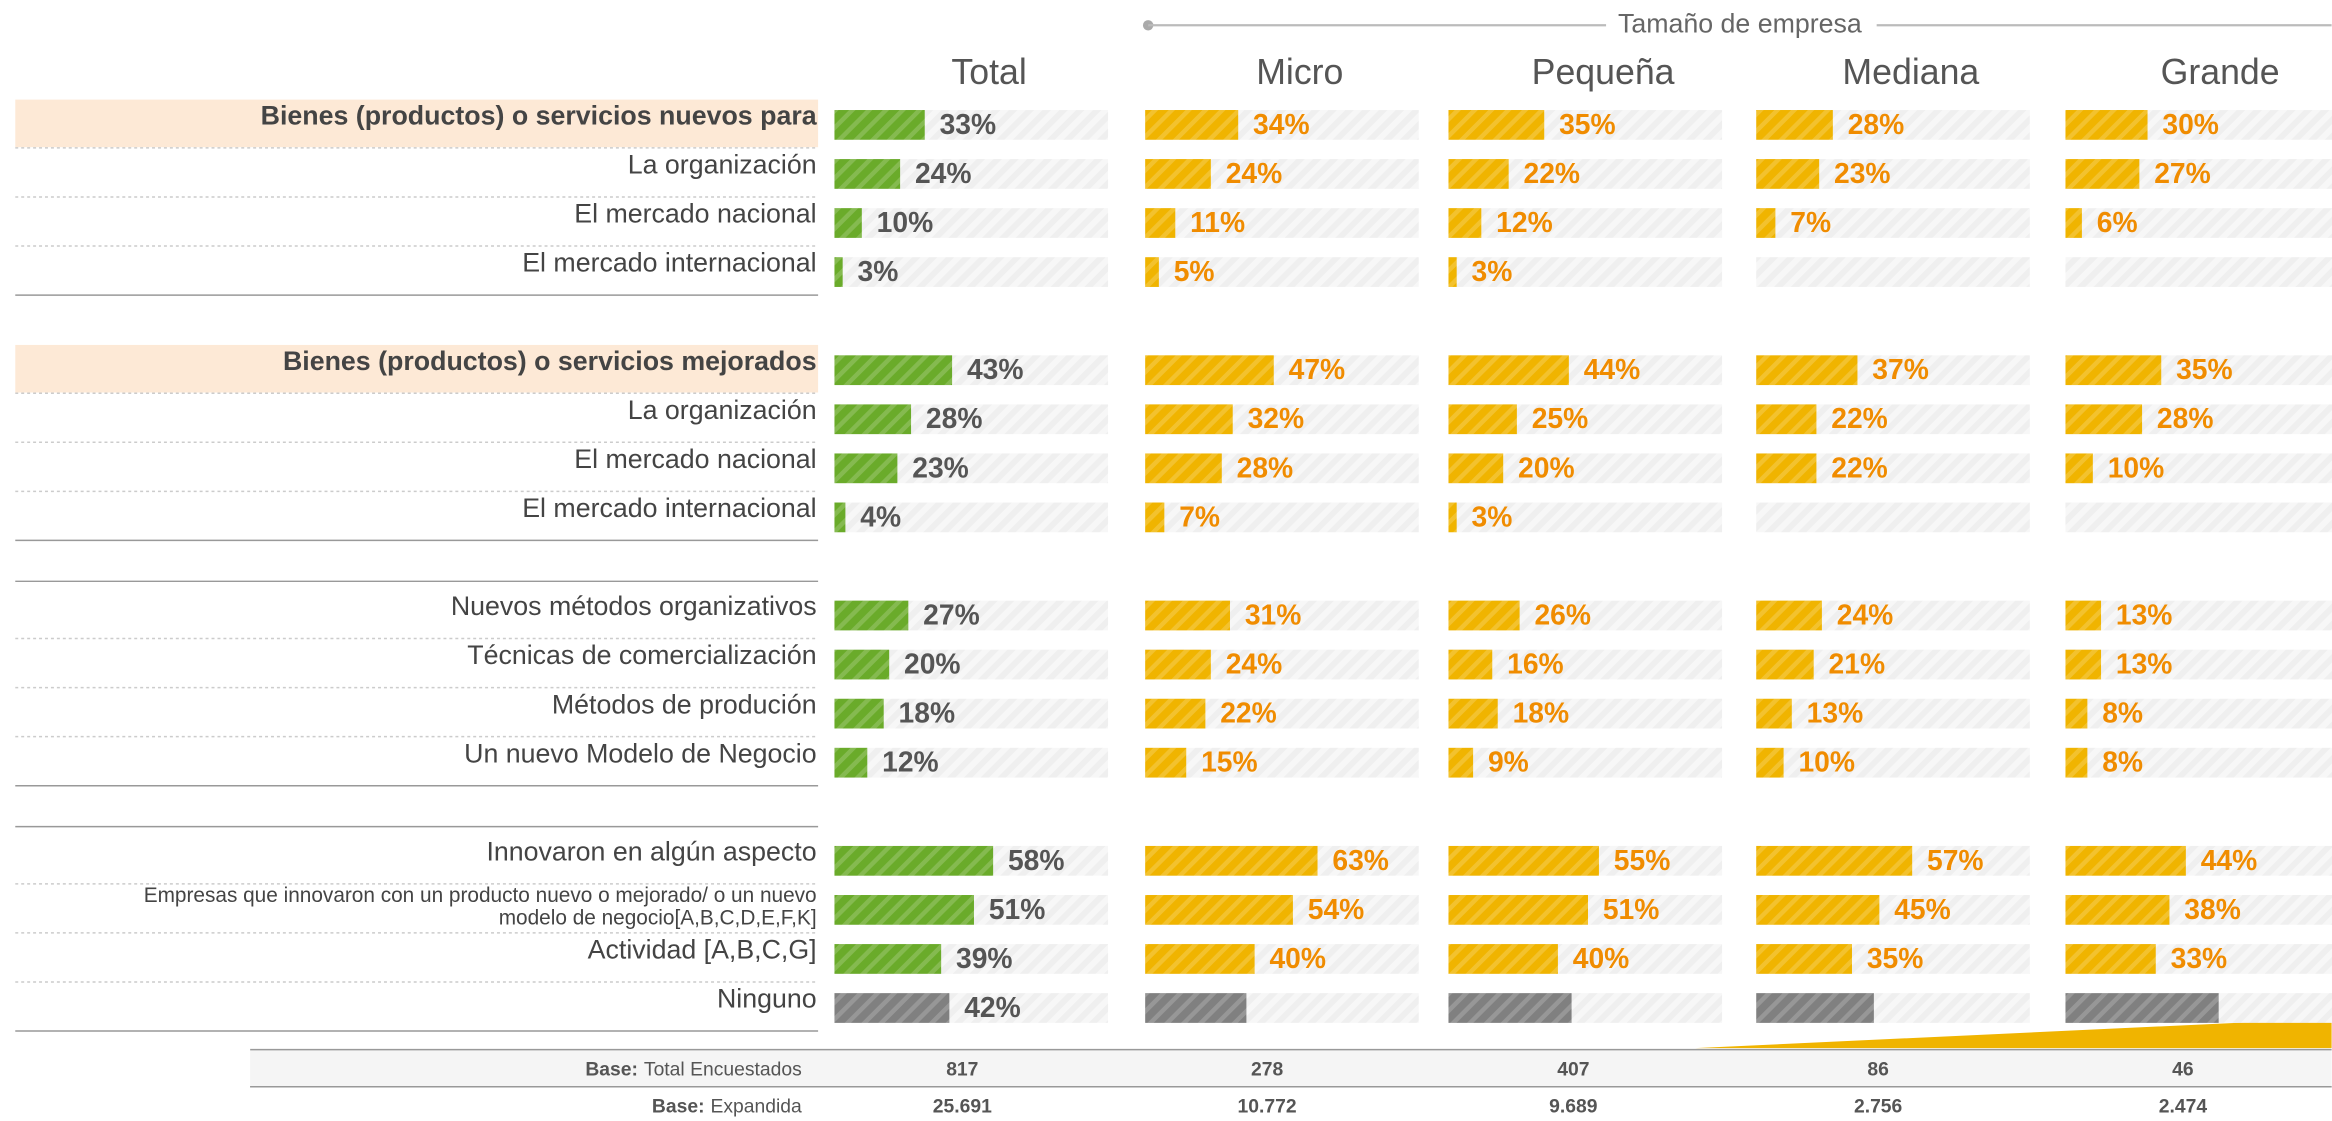  Describe the element at coordinates (634, 606) in the screenshot. I see `row-label: Nuevos métodos organizativos` at that location.